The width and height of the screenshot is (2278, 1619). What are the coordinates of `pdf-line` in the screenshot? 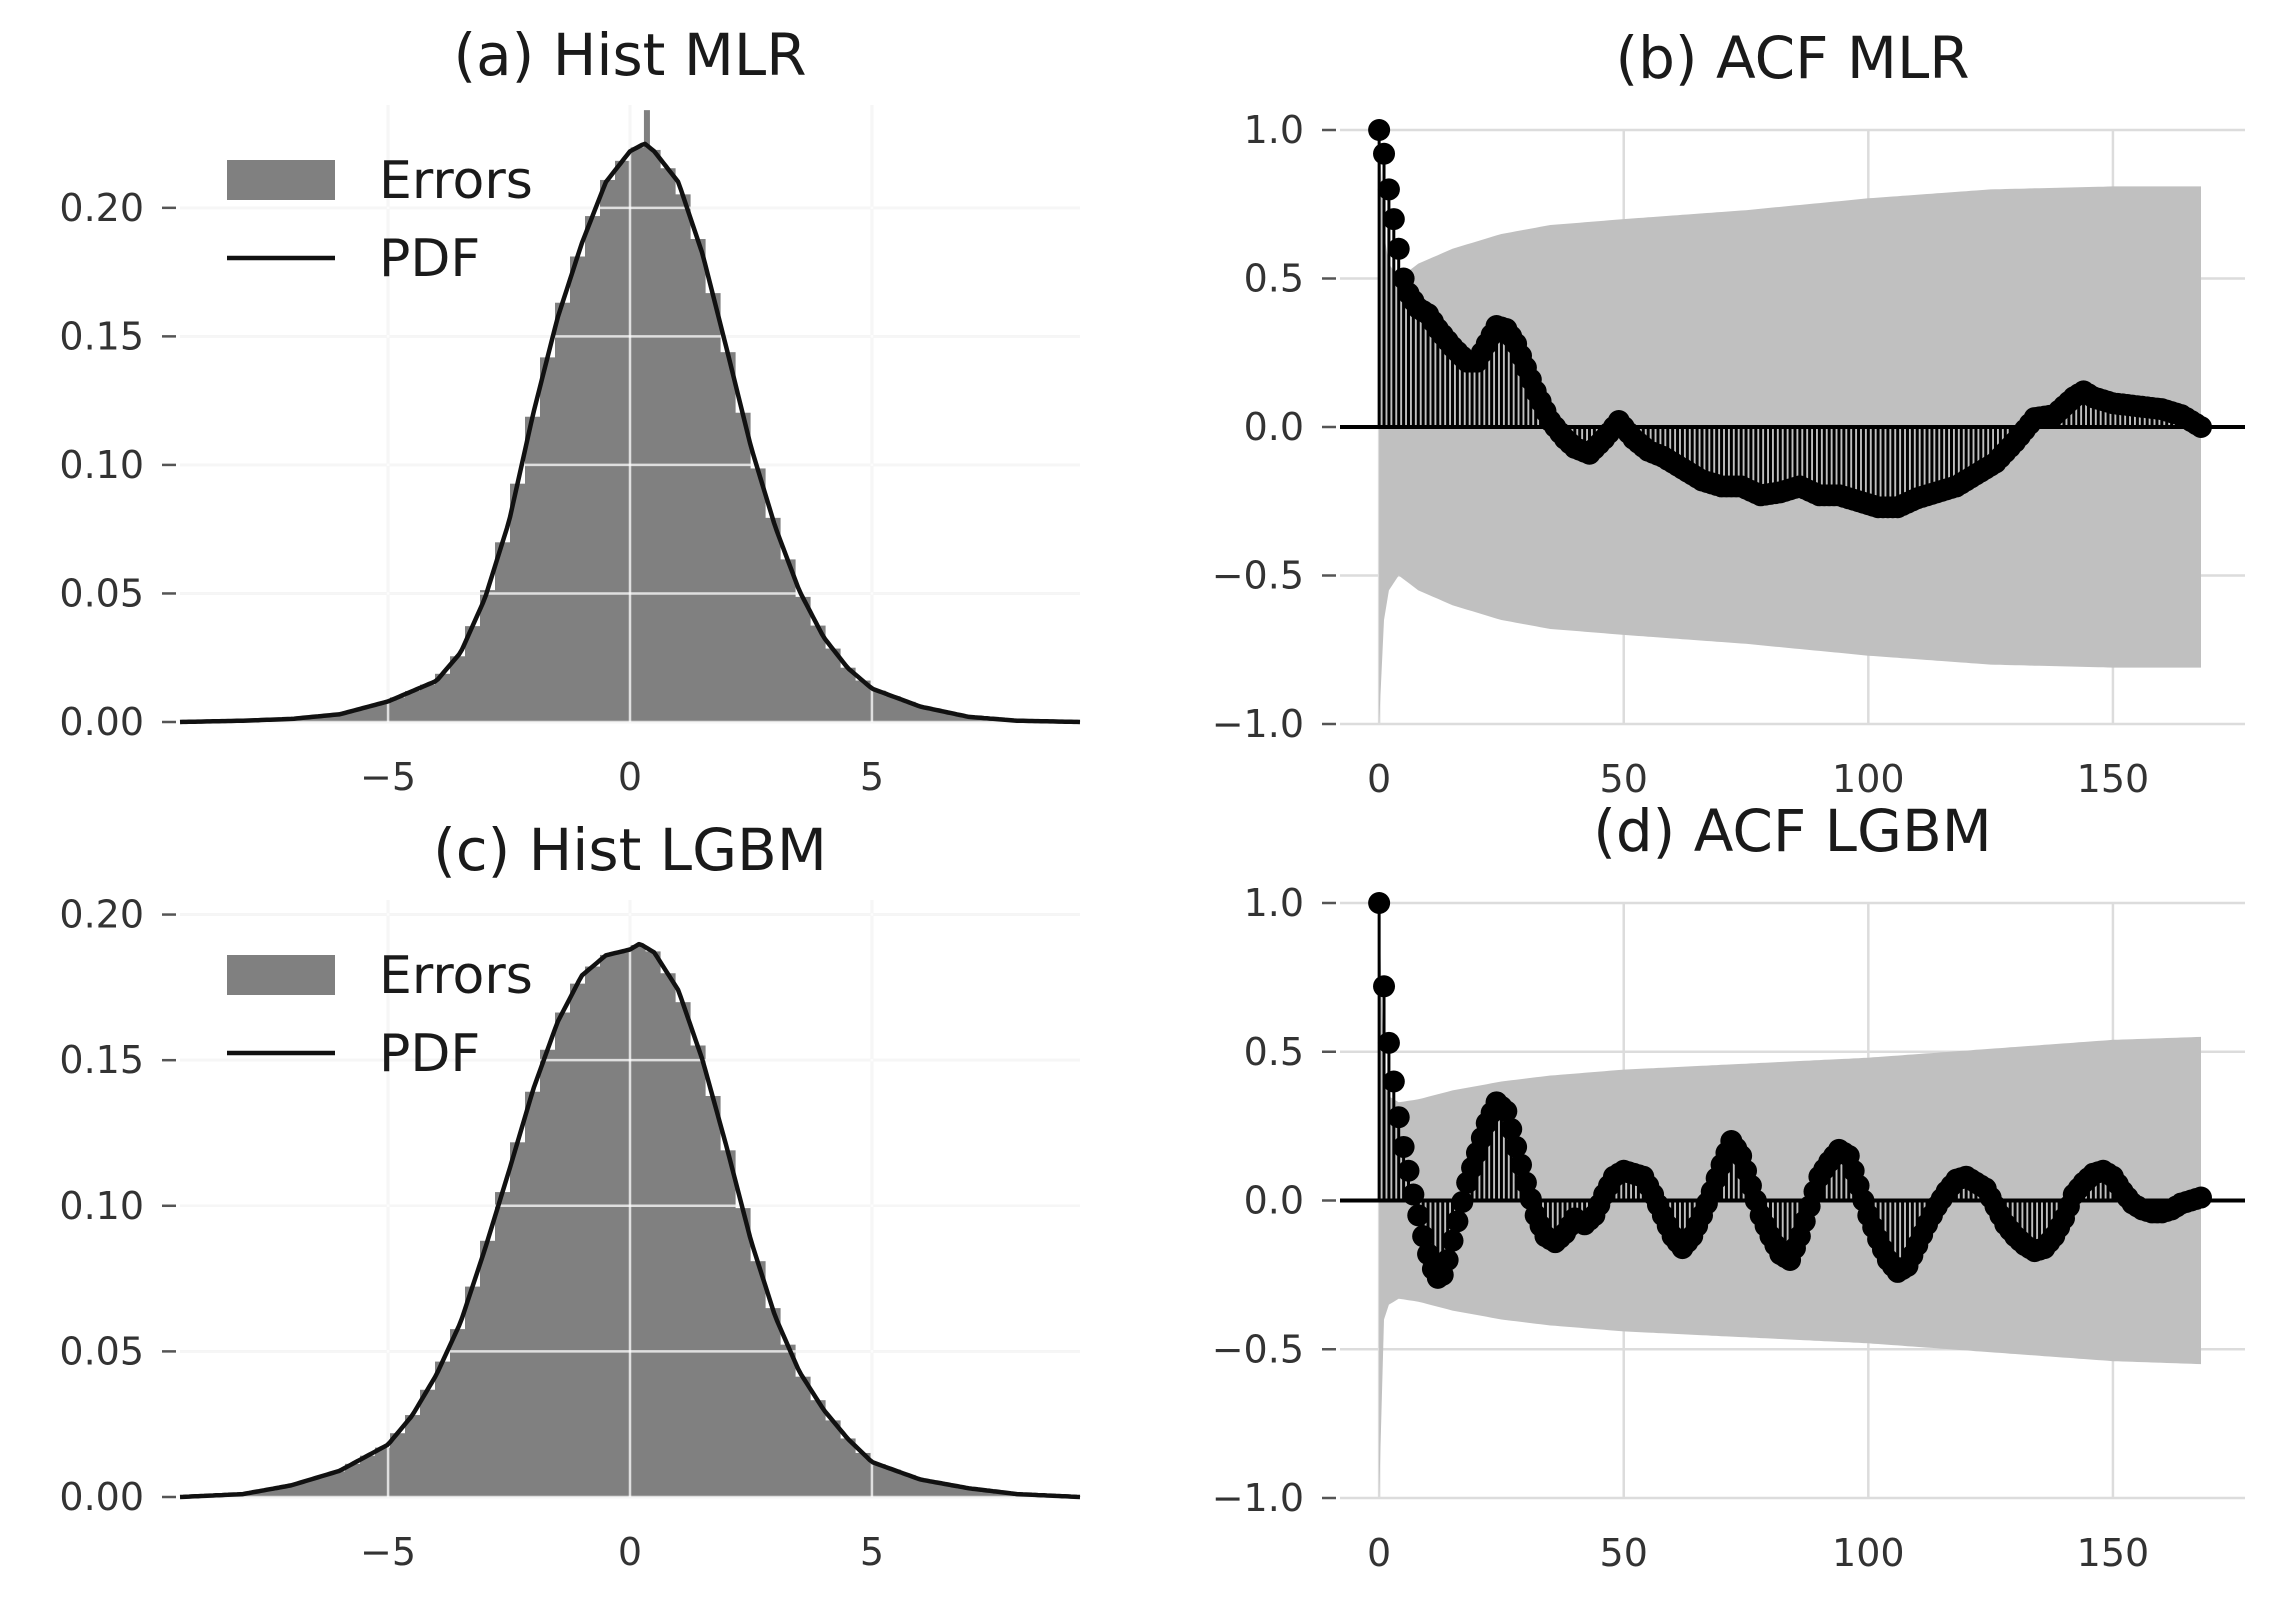 It's located at (630, 433).